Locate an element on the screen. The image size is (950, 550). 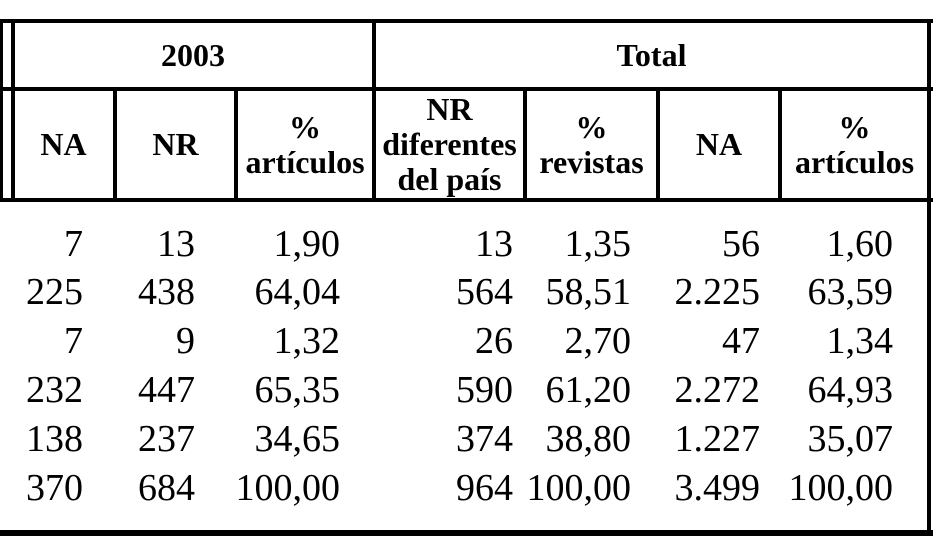
data-cell: 2.272 is located at coordinates (717, 390).